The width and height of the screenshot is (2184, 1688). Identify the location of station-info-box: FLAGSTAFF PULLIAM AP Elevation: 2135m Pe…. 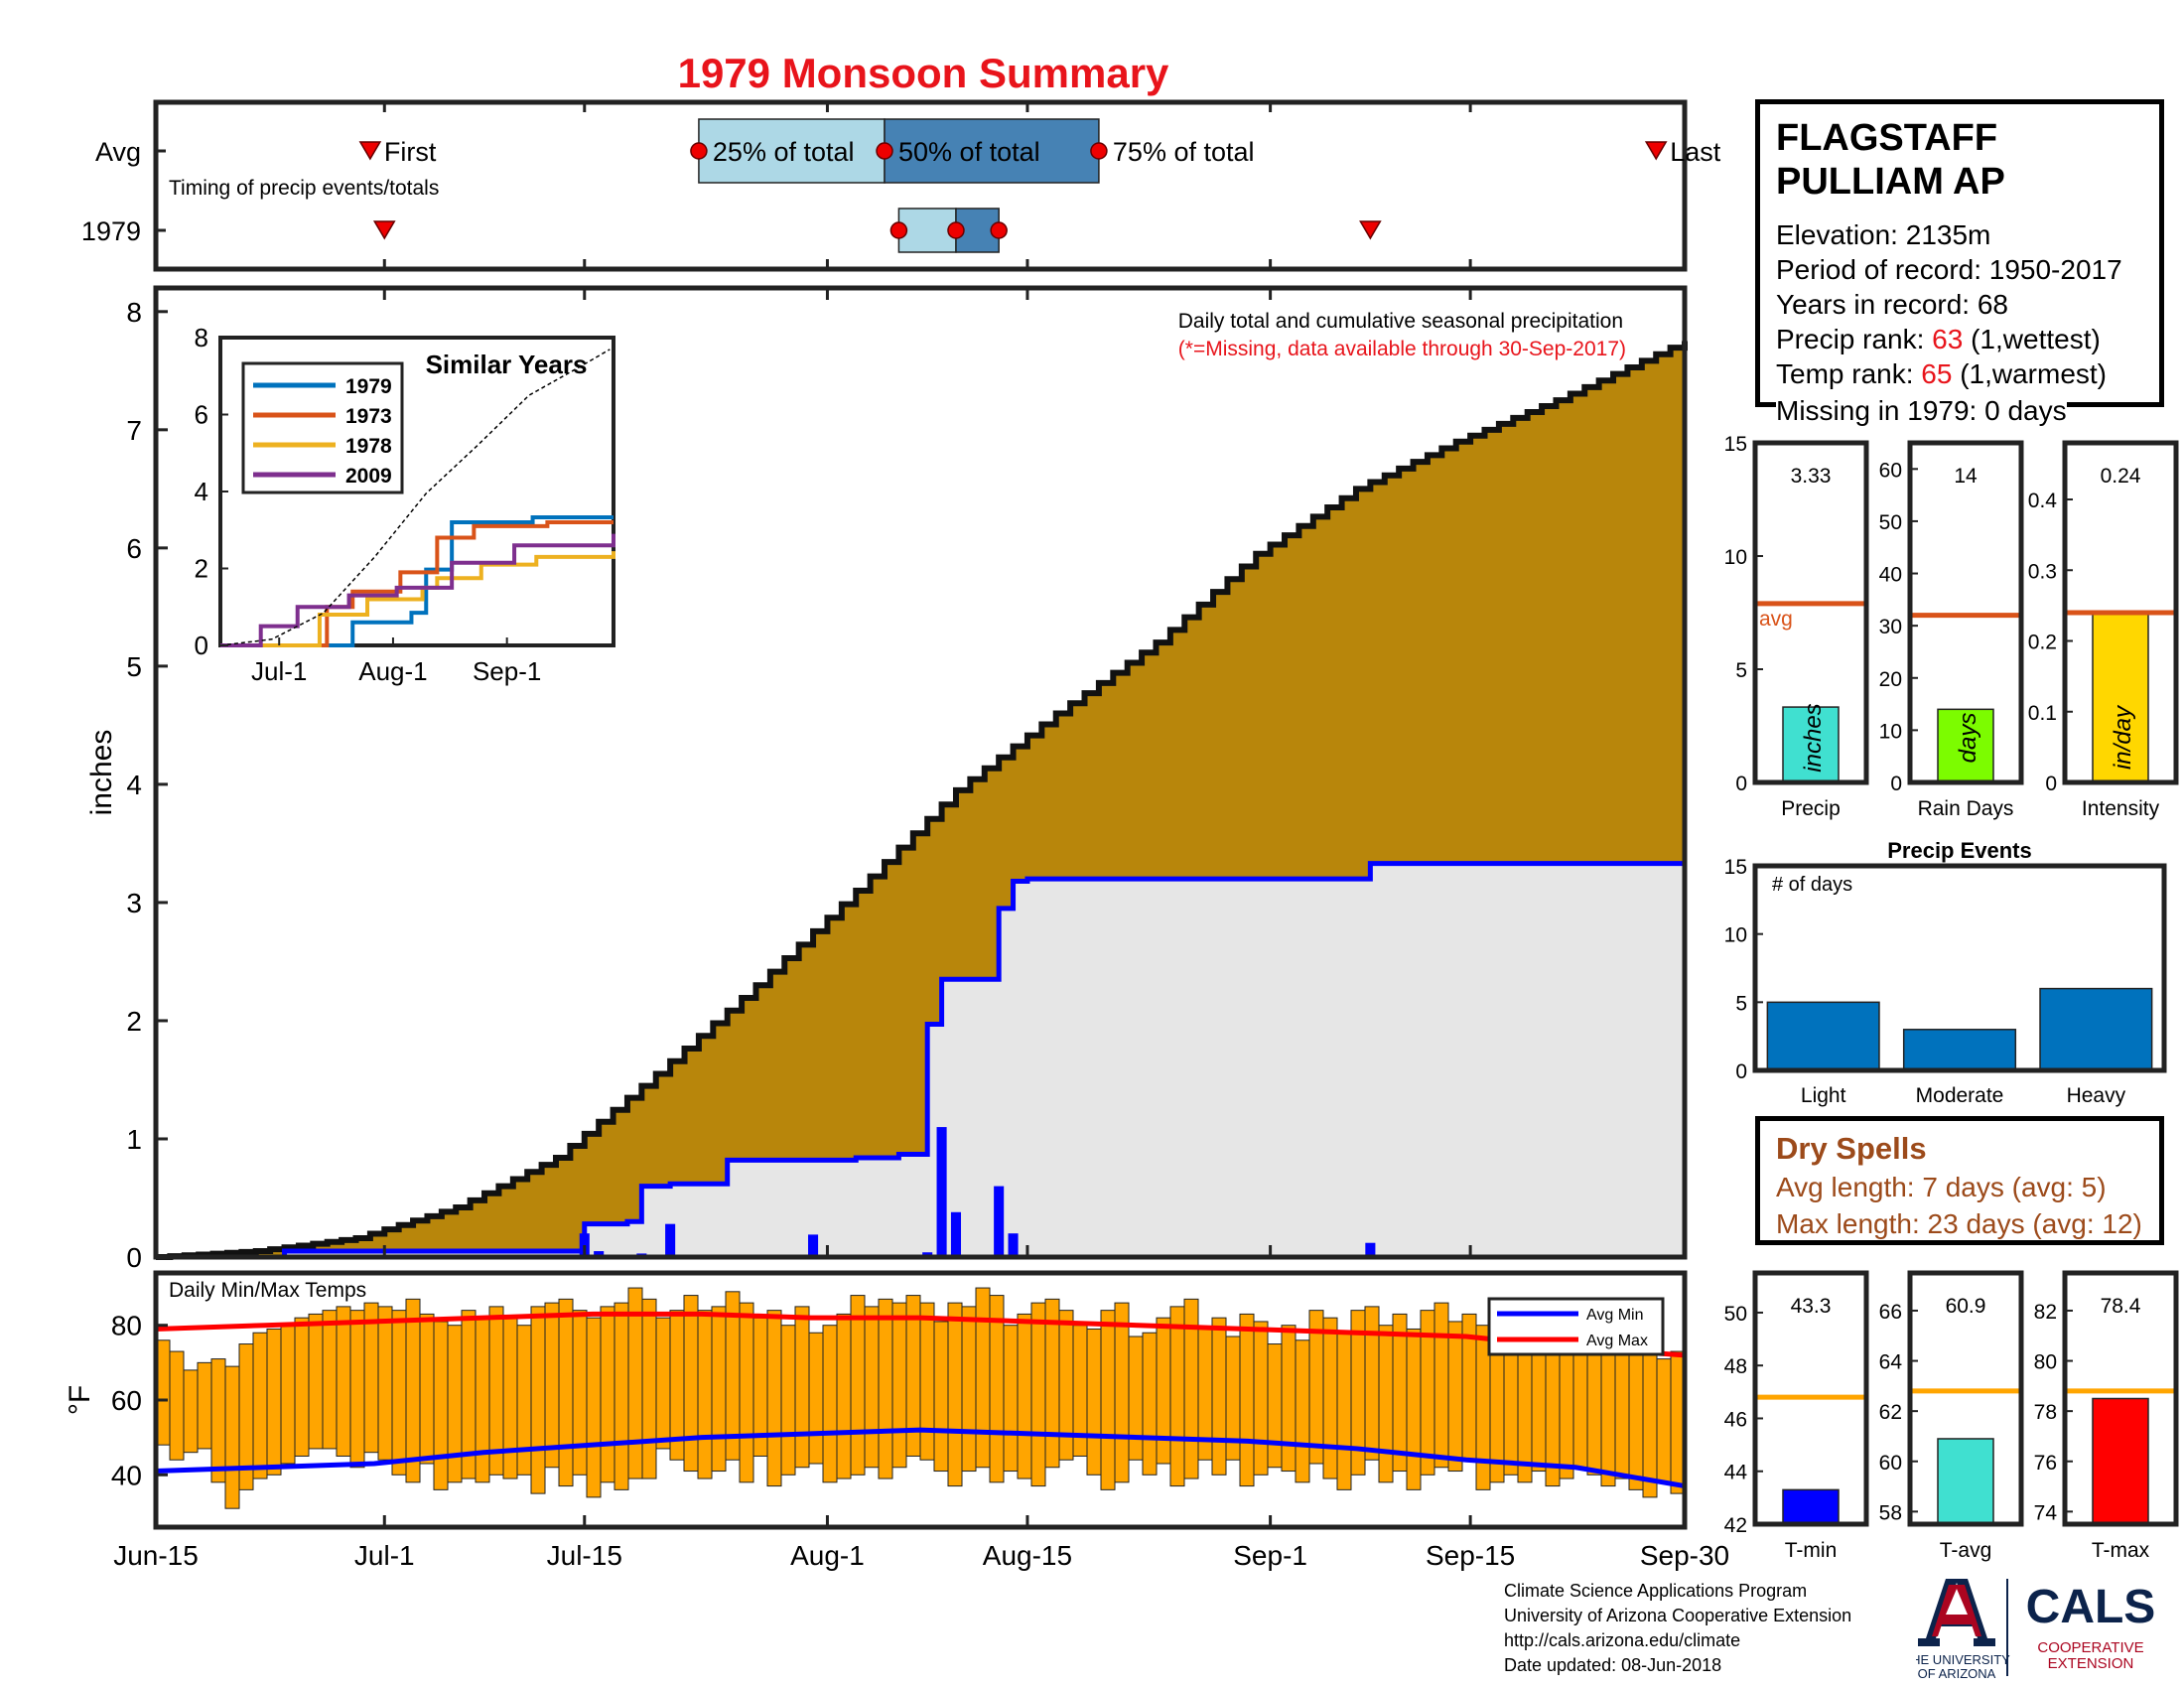
(1959, 263).